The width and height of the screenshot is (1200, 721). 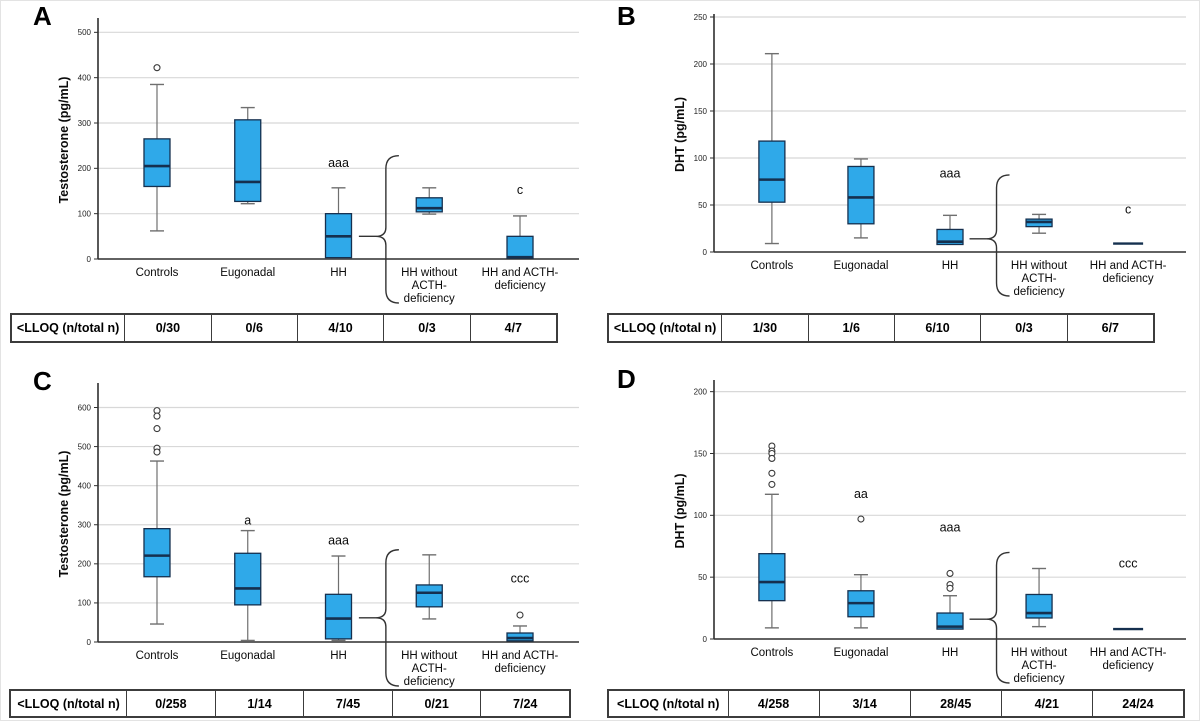 I want to click on lloq-table-wrap: <LLOQ (n/total n) 0/258 1/14 7/45 0/21 7/24, so click(x=290, y=703).